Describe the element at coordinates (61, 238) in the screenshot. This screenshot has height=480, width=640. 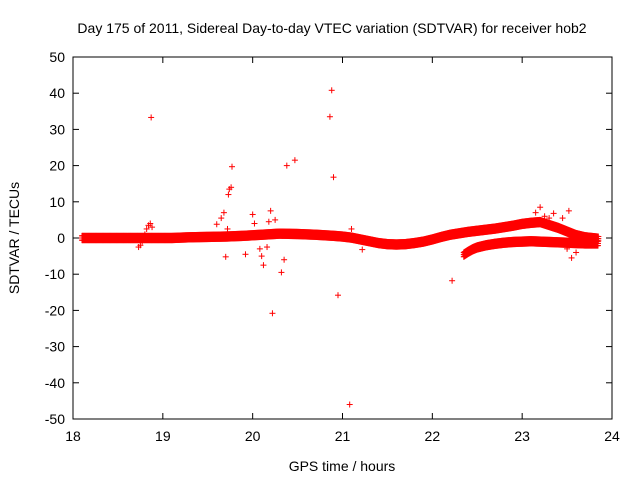
I see `y-tick-label: 0` at that location.